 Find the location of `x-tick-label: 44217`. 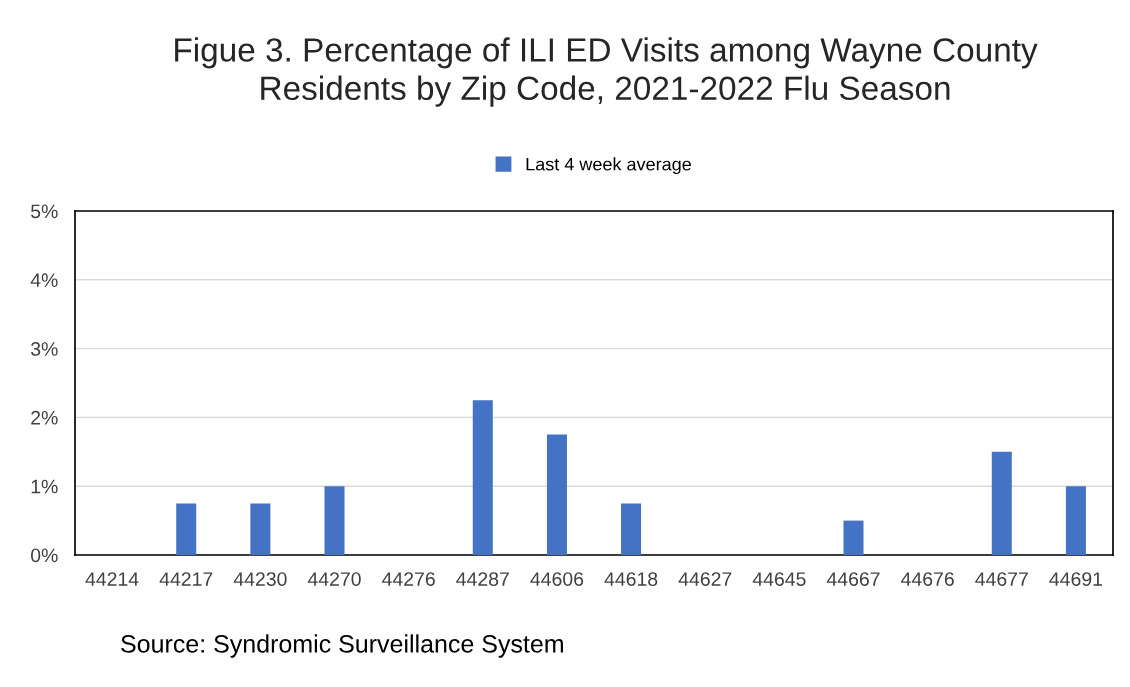

x-tick-label: 44217 is located at coordinates (186, 579).